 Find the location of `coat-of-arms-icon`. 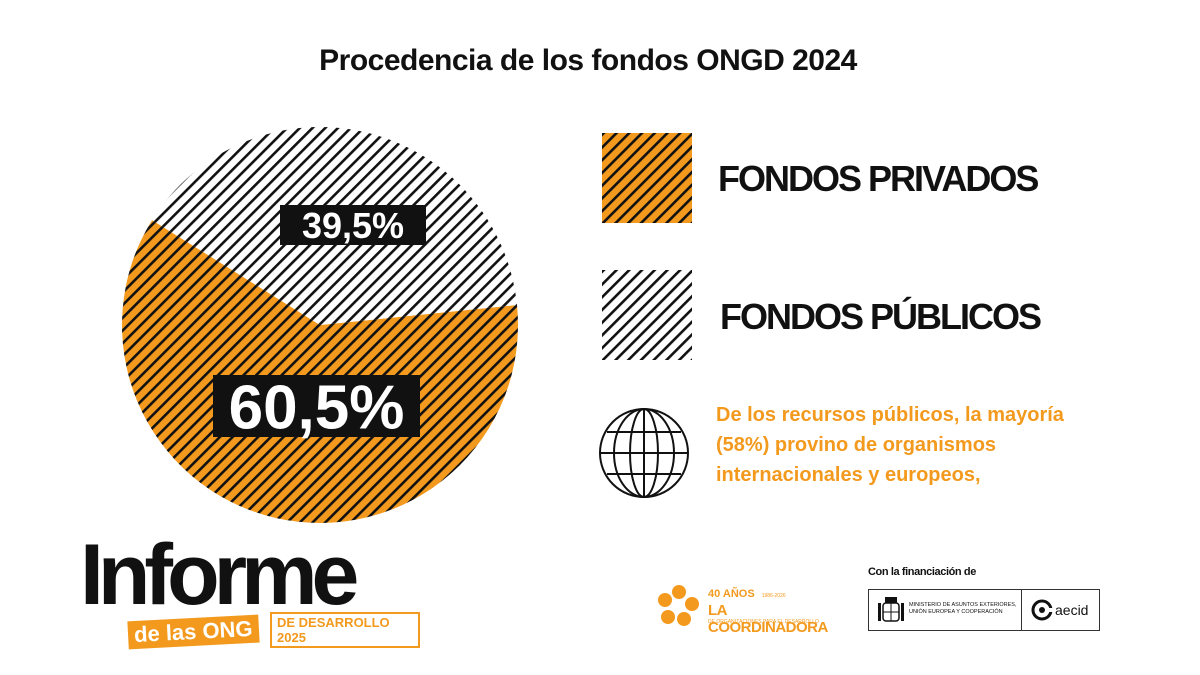

coat-of-arms-icon is located at coordinates (891, 609).